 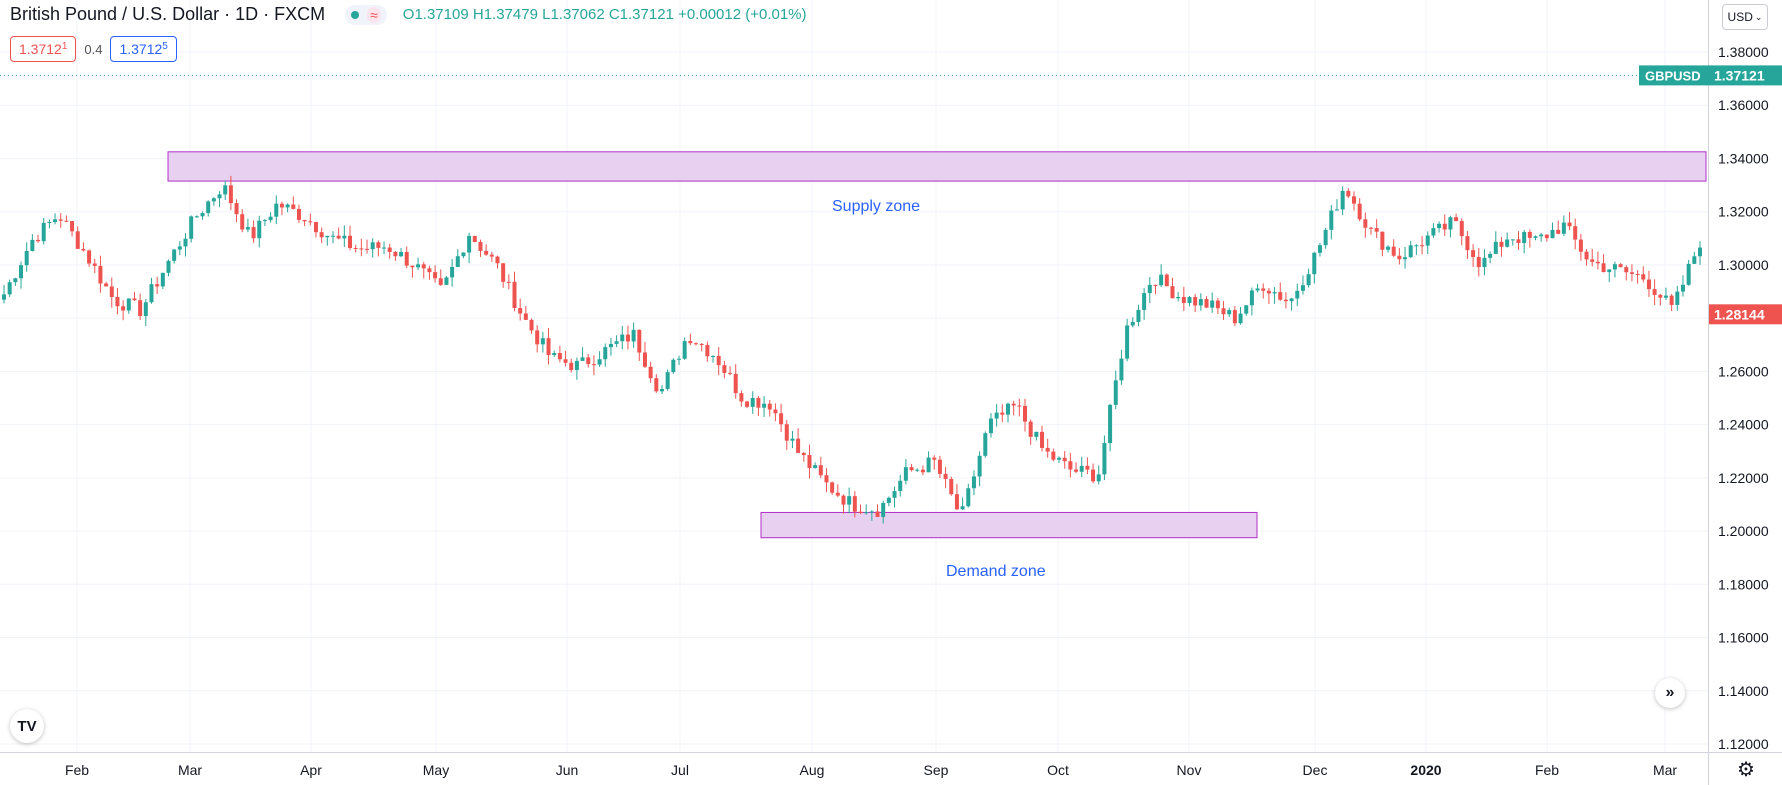 What do you see at coordinates (64, 46) in the screenshot?
I see `bid-price-pip: 1` at bounding box center [64, 46].